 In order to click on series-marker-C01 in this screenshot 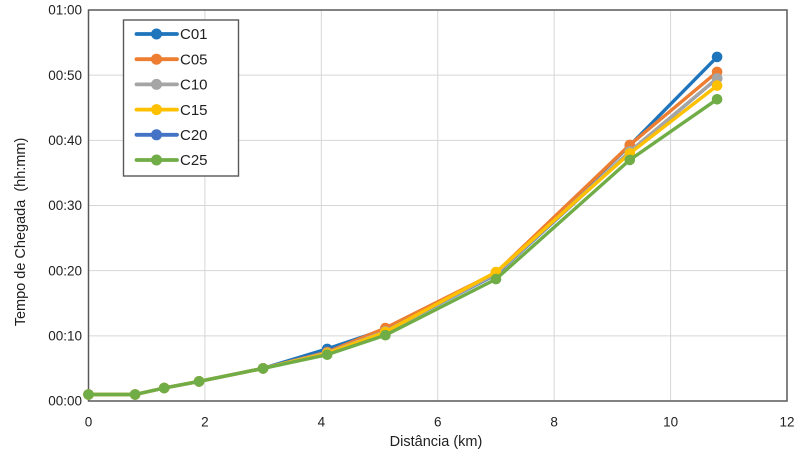, I will do `click(717, 57)`.